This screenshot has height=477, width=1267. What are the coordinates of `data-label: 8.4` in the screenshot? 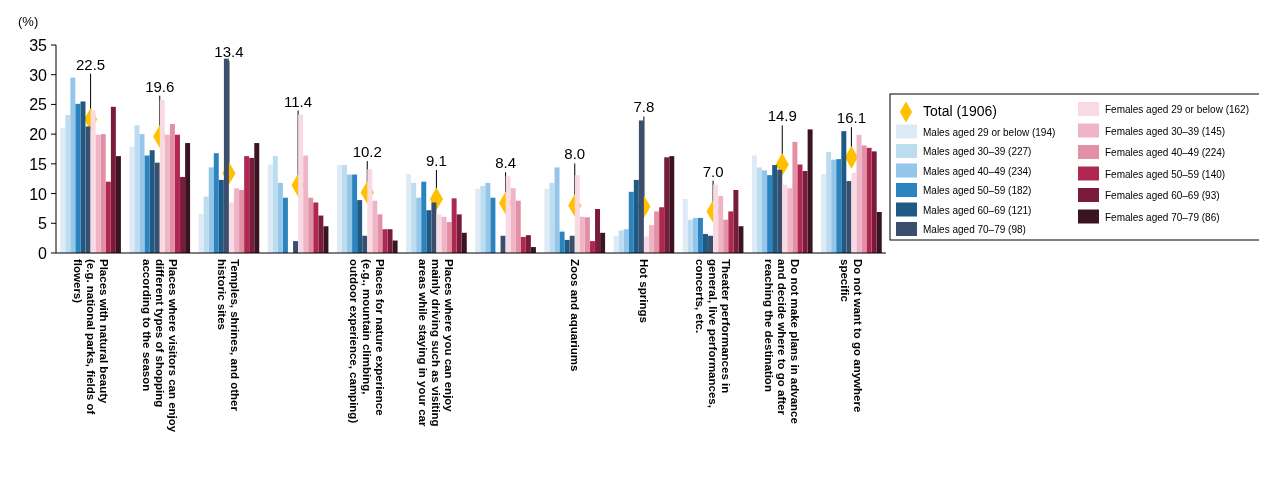 It's located at (506, 163).